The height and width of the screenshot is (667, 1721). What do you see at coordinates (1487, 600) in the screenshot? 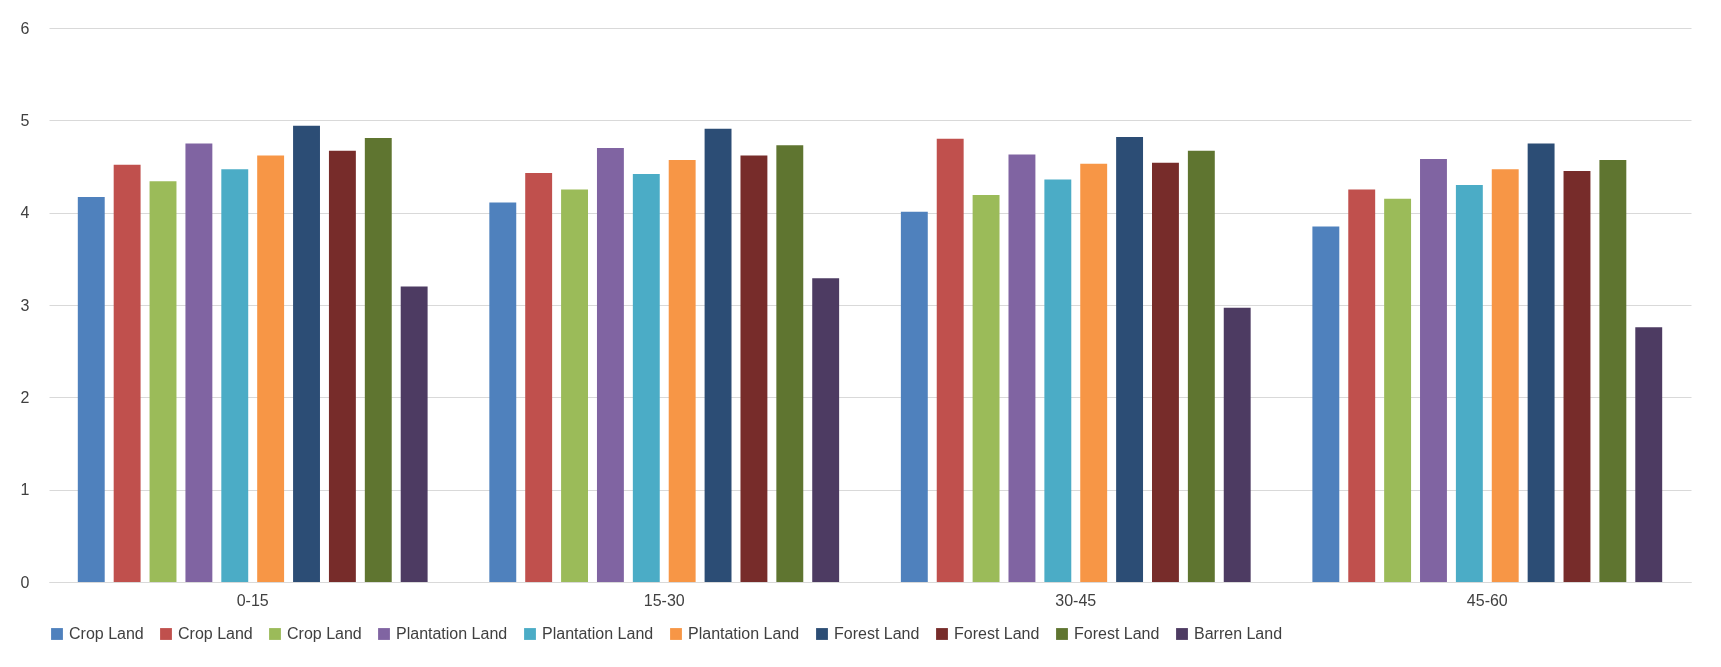
I see `x-tick-label: 45-60` at bounding box center [1487, 600].